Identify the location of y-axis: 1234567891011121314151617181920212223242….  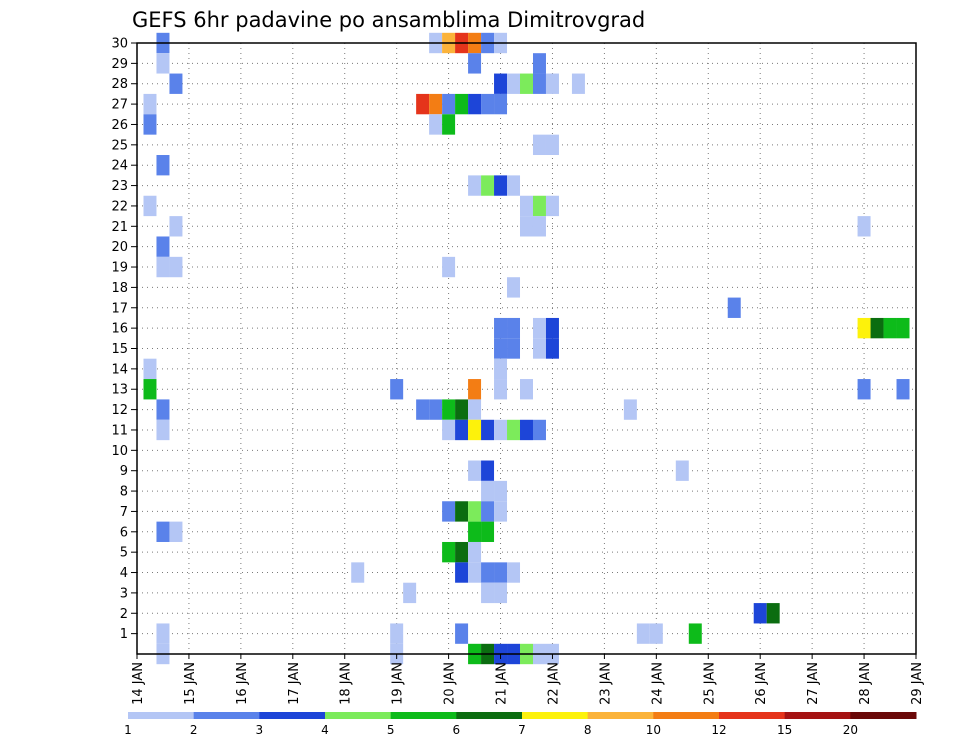
(124, 339).